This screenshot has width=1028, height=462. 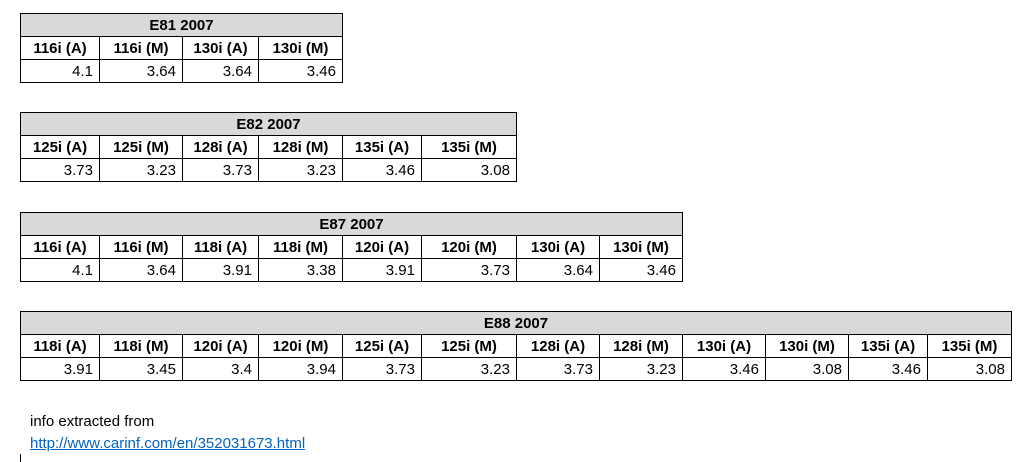 What do you see at coordinates (351, 224) in the screenshot?
I see `table-title: E87 2007` at bounding box center [351, 224].